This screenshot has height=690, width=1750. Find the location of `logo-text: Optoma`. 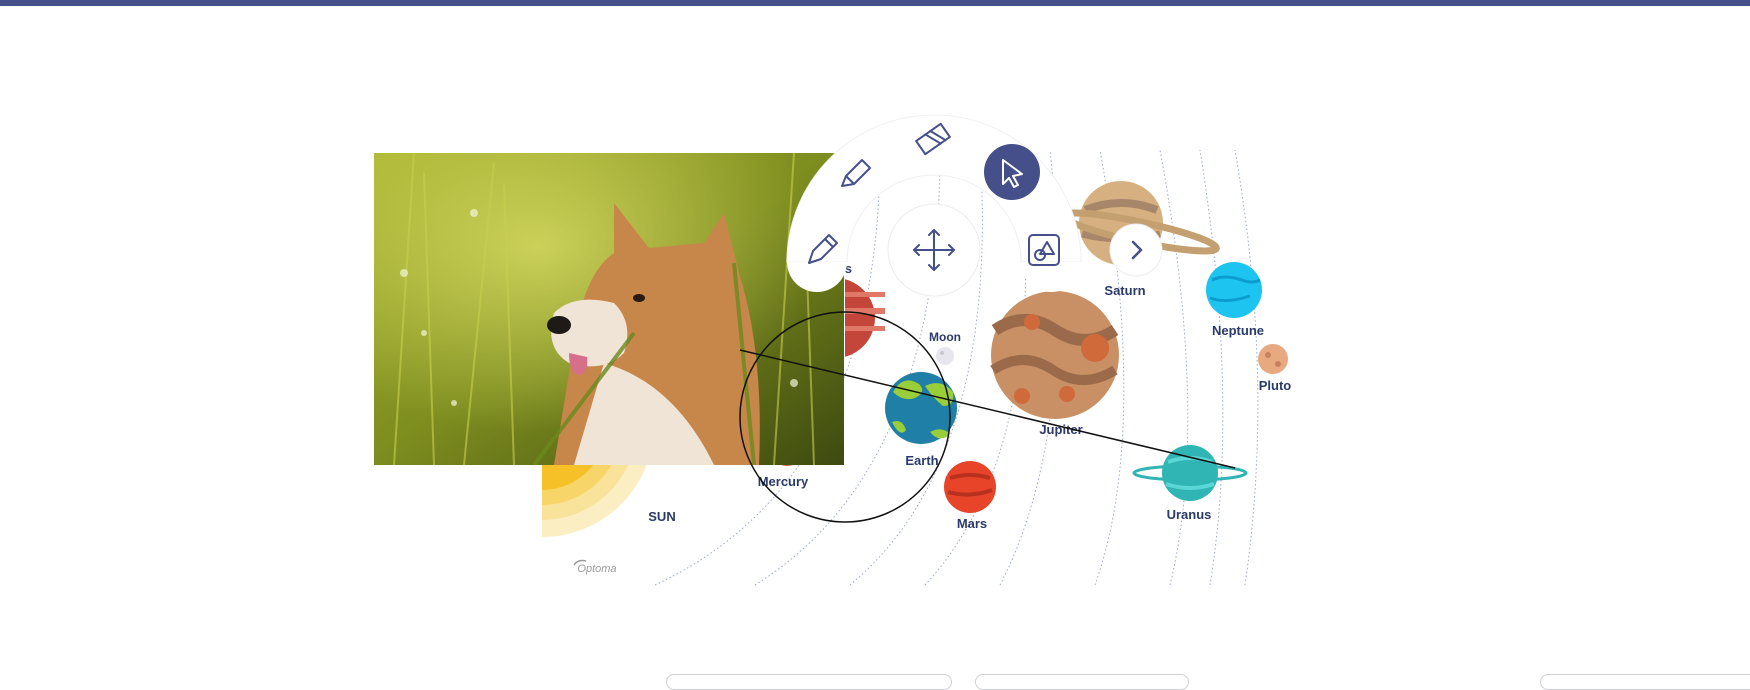

logo-text: Optoma is located at coordinates (596, 569).